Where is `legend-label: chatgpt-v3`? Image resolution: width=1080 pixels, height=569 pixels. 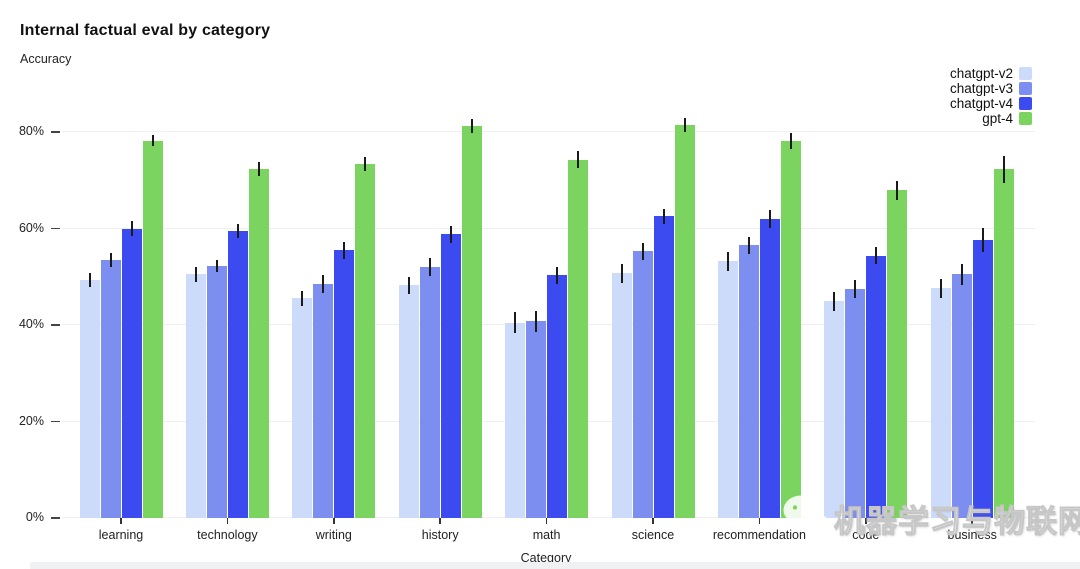
legend-label: chatgpt-v3 is located at coordinates (981, 88).